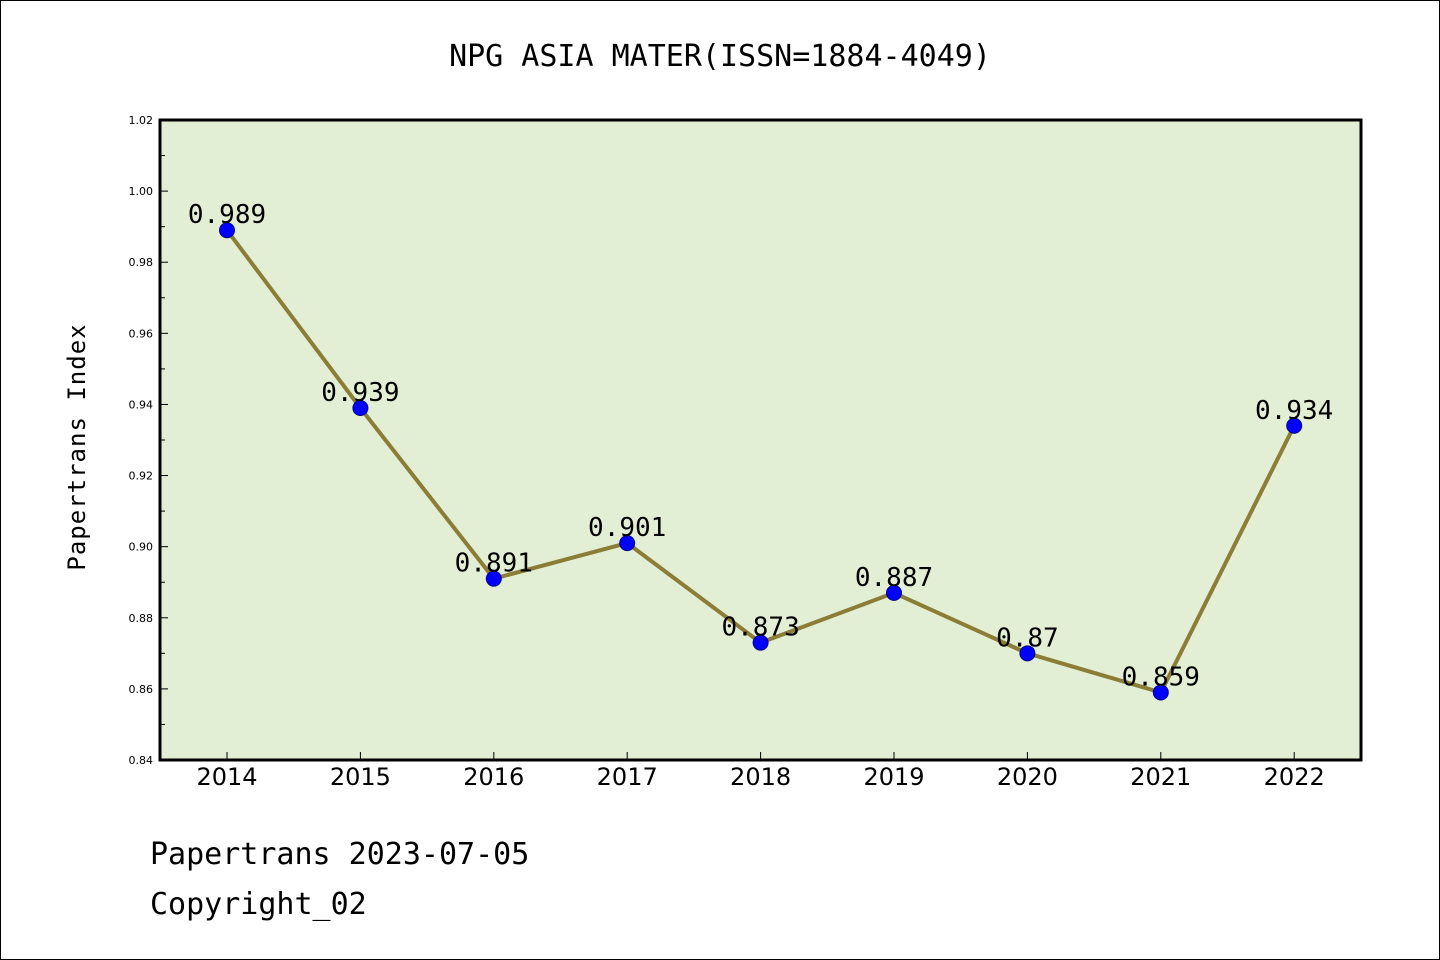 The image size is (1440, 960). I want to click on x-tick-label: 2014, so click(226, 777).